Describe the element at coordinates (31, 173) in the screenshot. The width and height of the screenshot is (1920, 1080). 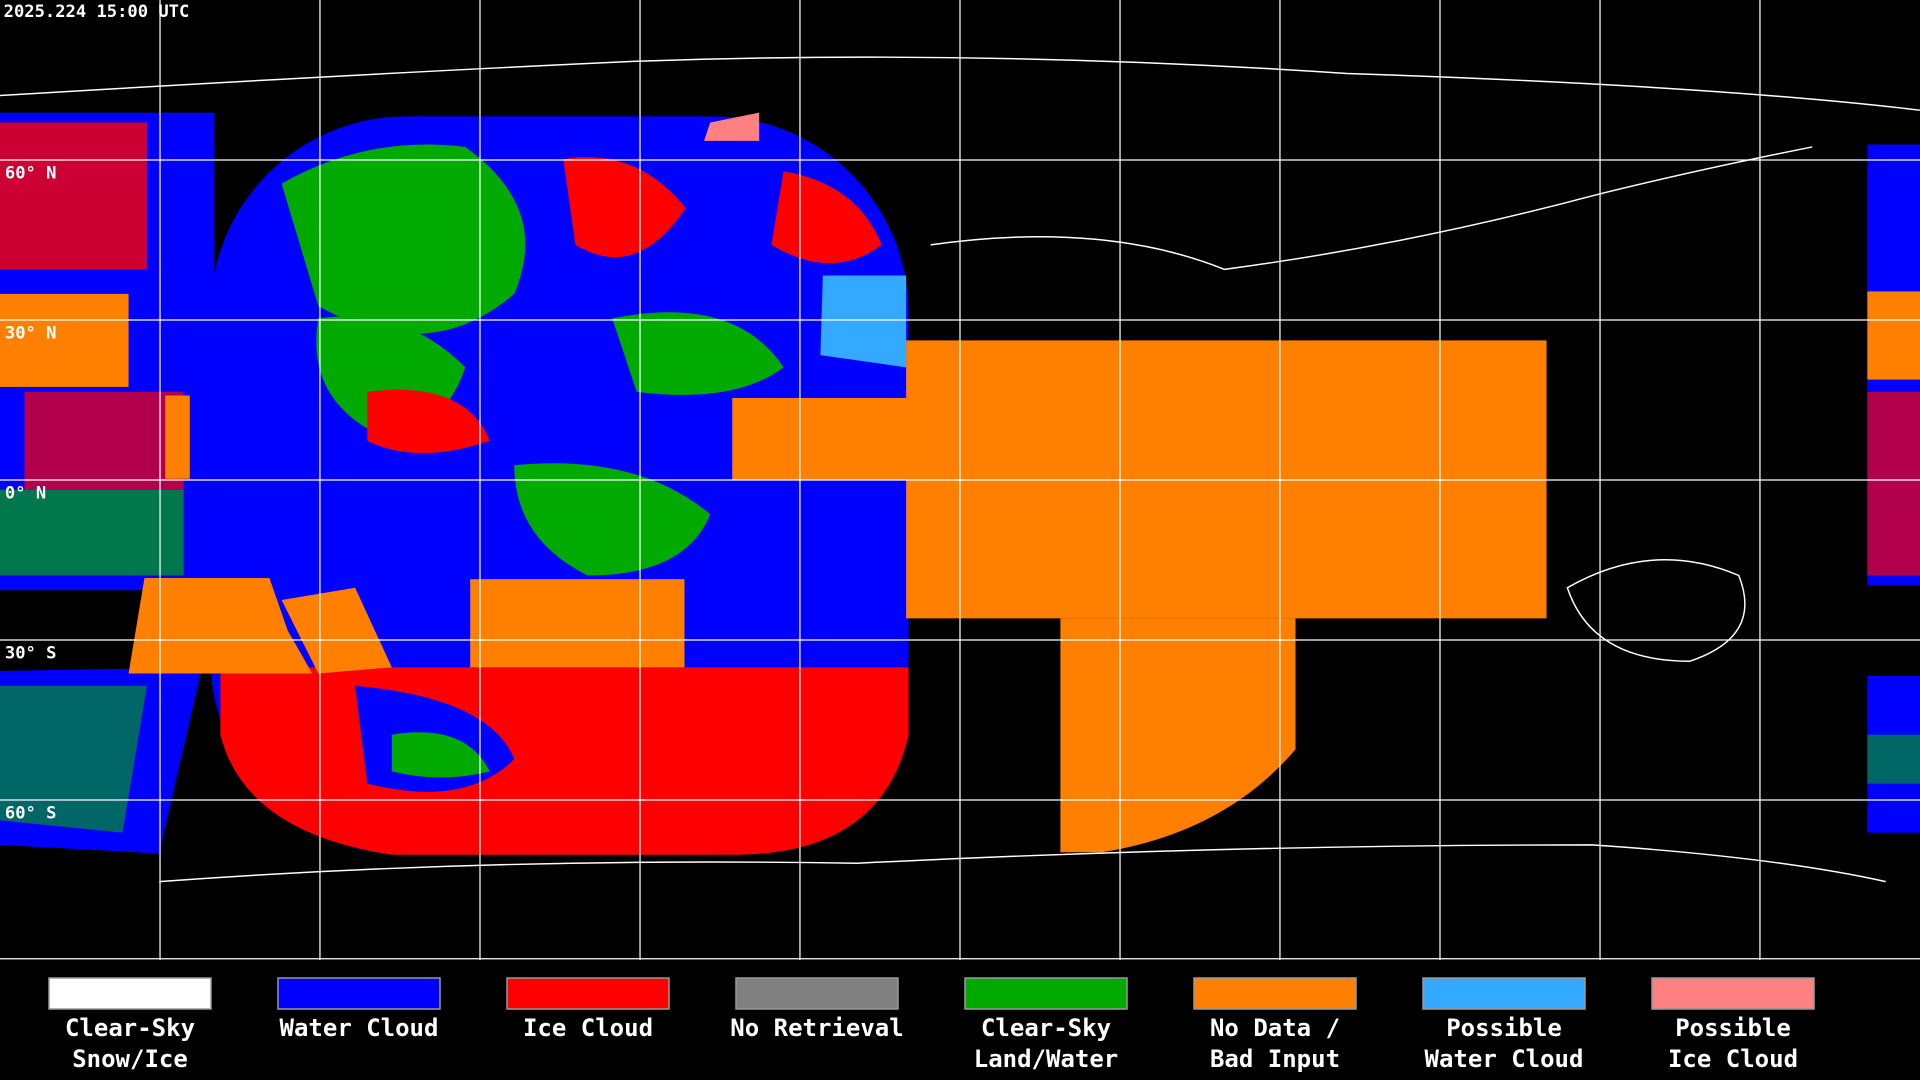
I see `latitude-label: 60° N` at that location.